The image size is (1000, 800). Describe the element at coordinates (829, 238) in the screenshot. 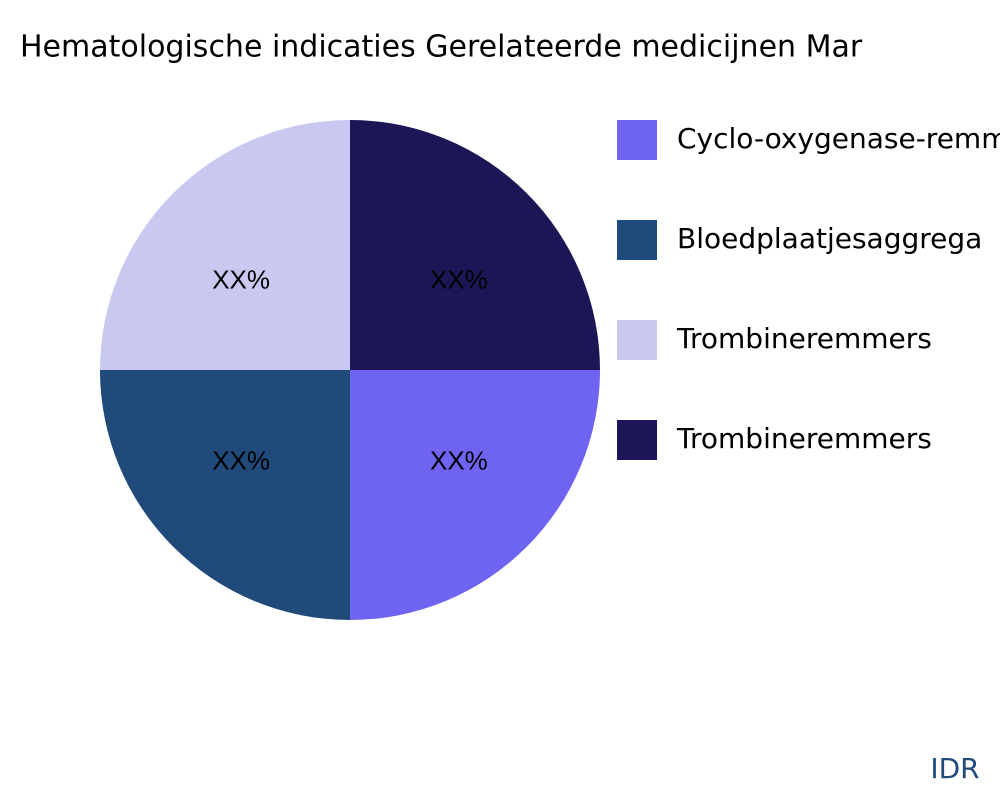

I see `legend-label: Bloedplaatjesaggrega` at that location.